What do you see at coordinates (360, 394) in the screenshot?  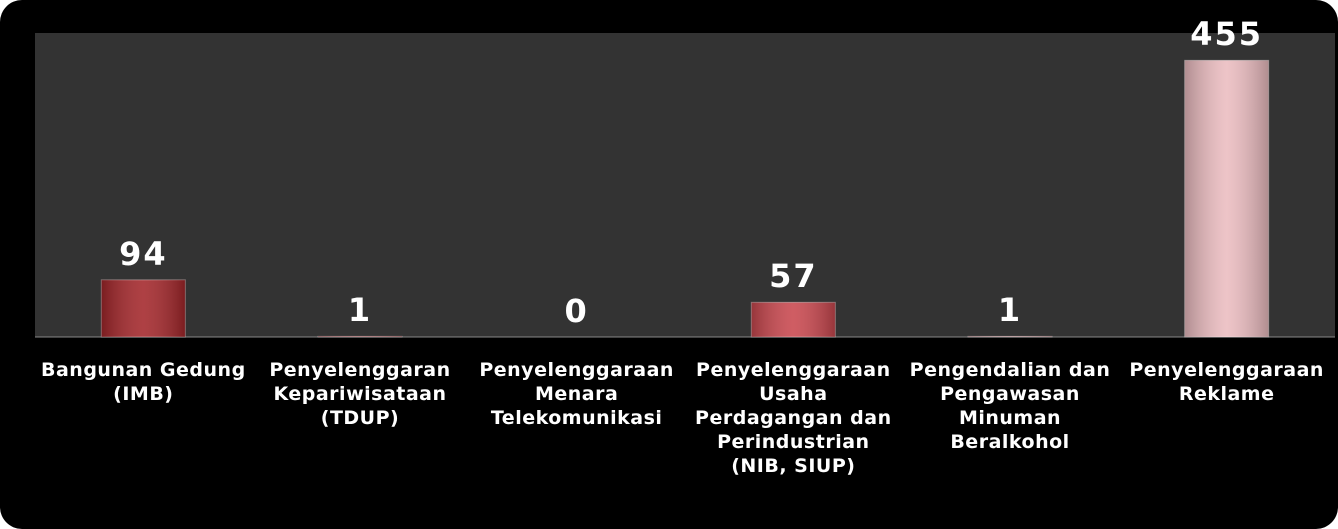 I see `x-tick-label: Penyelenggaran Kepariwisataan (TDUP)` at bounding box center [360, 394].